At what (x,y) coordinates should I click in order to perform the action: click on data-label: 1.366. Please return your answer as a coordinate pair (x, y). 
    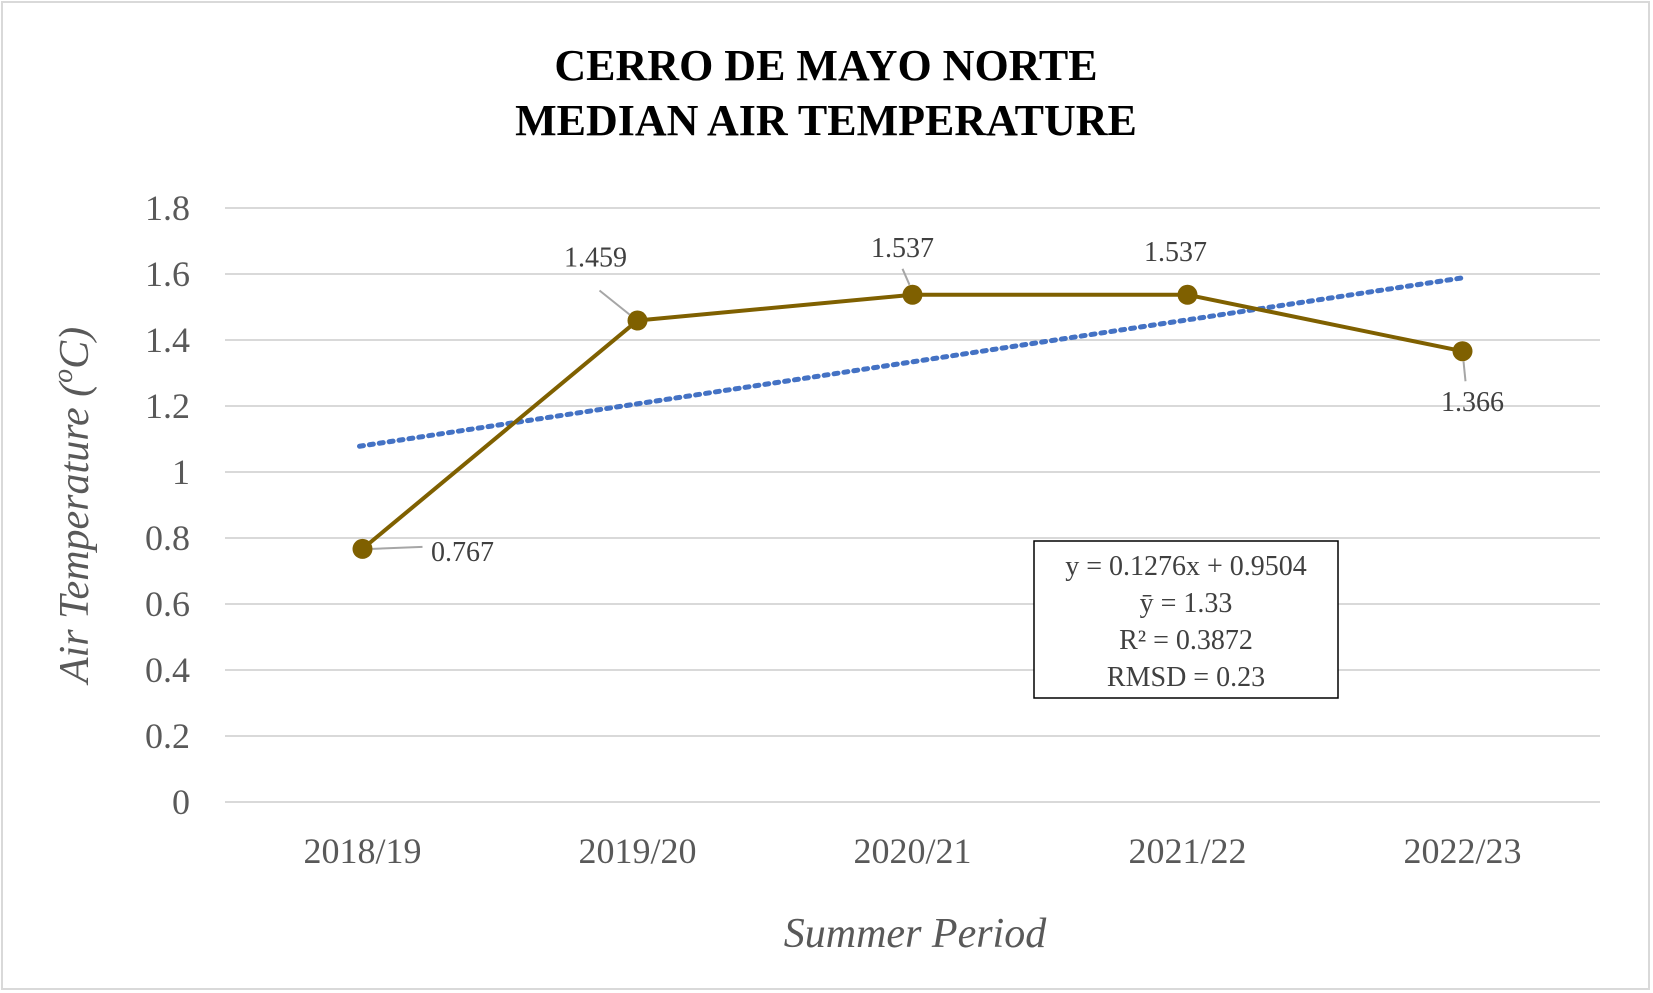
    Looking at the image, I should click on (1472, 402).